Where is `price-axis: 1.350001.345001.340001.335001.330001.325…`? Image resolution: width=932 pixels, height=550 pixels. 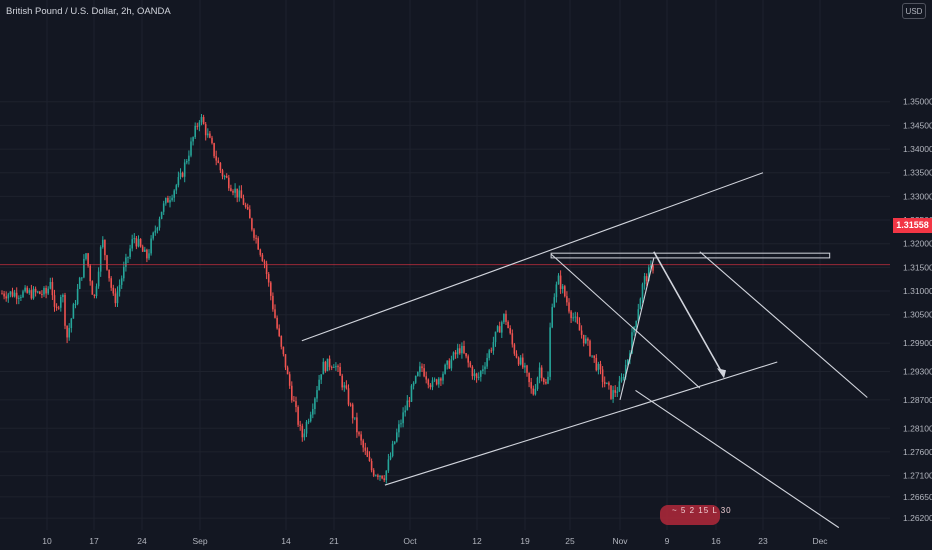
price-axis: 1.350001.345001.340001.335001.330001.325… is located at coordinates (917, 310).